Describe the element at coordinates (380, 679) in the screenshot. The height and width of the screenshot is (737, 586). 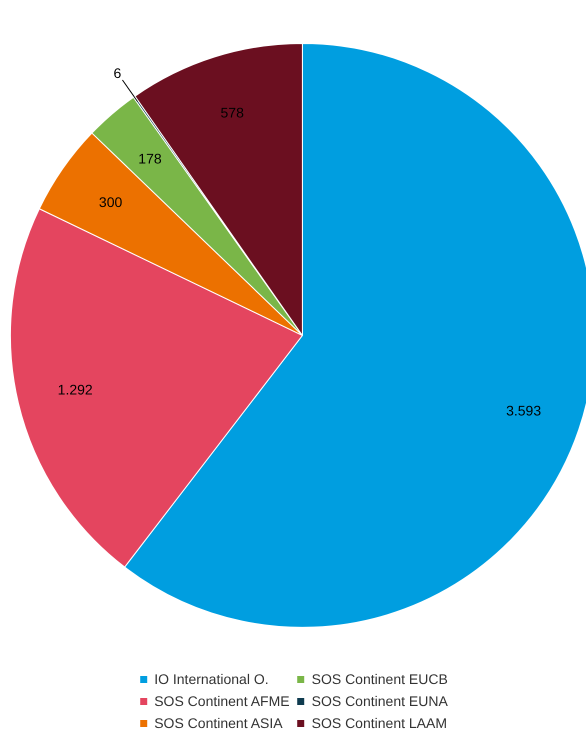
I see `legend-label: SOS Continent EUCB` at that location.